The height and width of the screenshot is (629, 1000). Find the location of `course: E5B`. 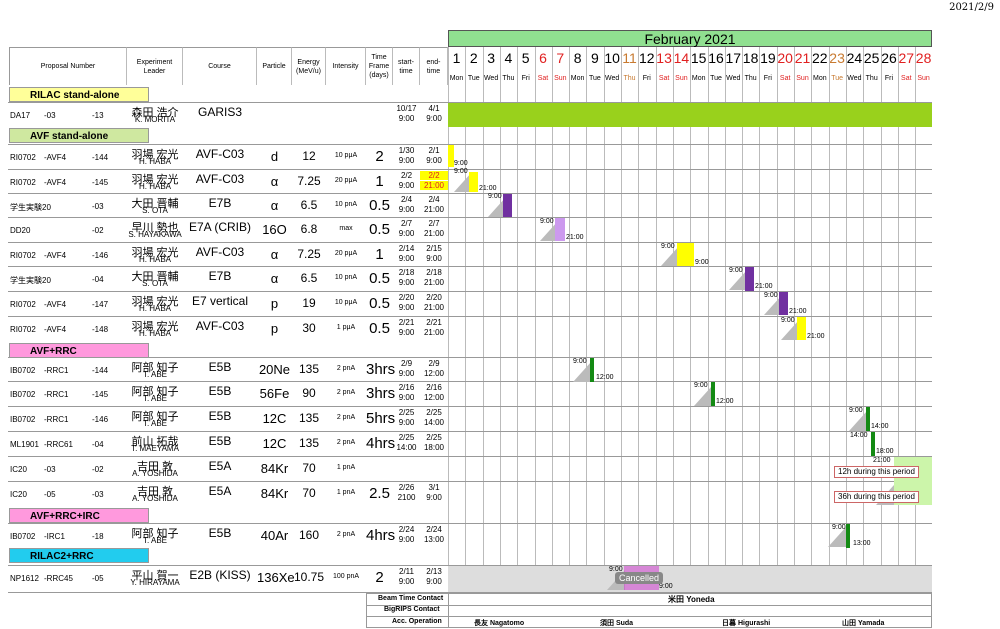

course: E5B is located at coordinates (220, 441).